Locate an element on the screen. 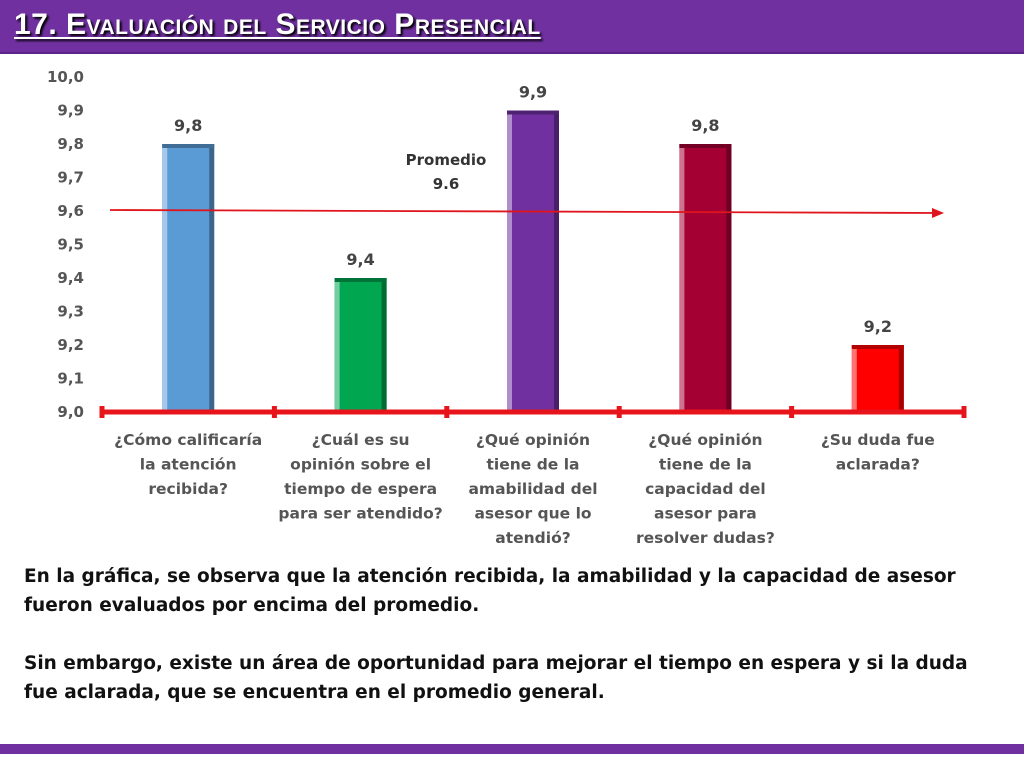  x-category-label: ¿Cómo calificaría is located at coordinates (188, 440).